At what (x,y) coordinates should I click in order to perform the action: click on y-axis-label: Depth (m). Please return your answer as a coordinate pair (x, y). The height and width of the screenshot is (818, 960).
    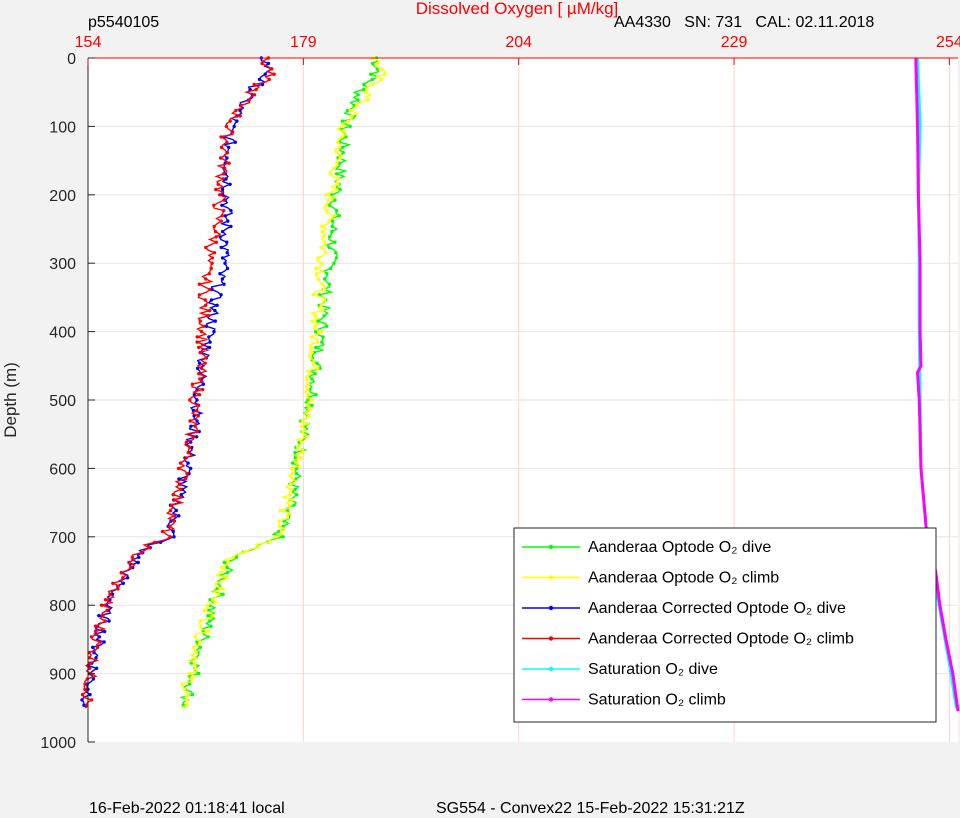
    Looking at the image, I should click on (10, 400).